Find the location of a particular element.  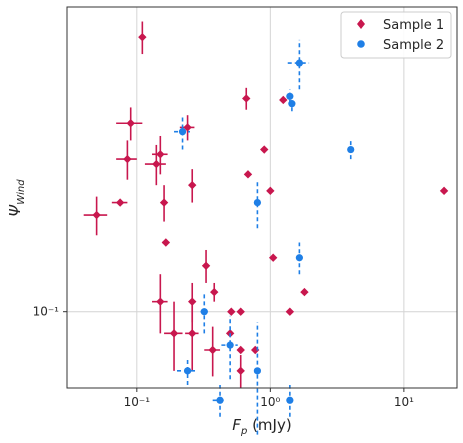

x-tick-label: 10⁻¹ is located at coordinates (137, 402).